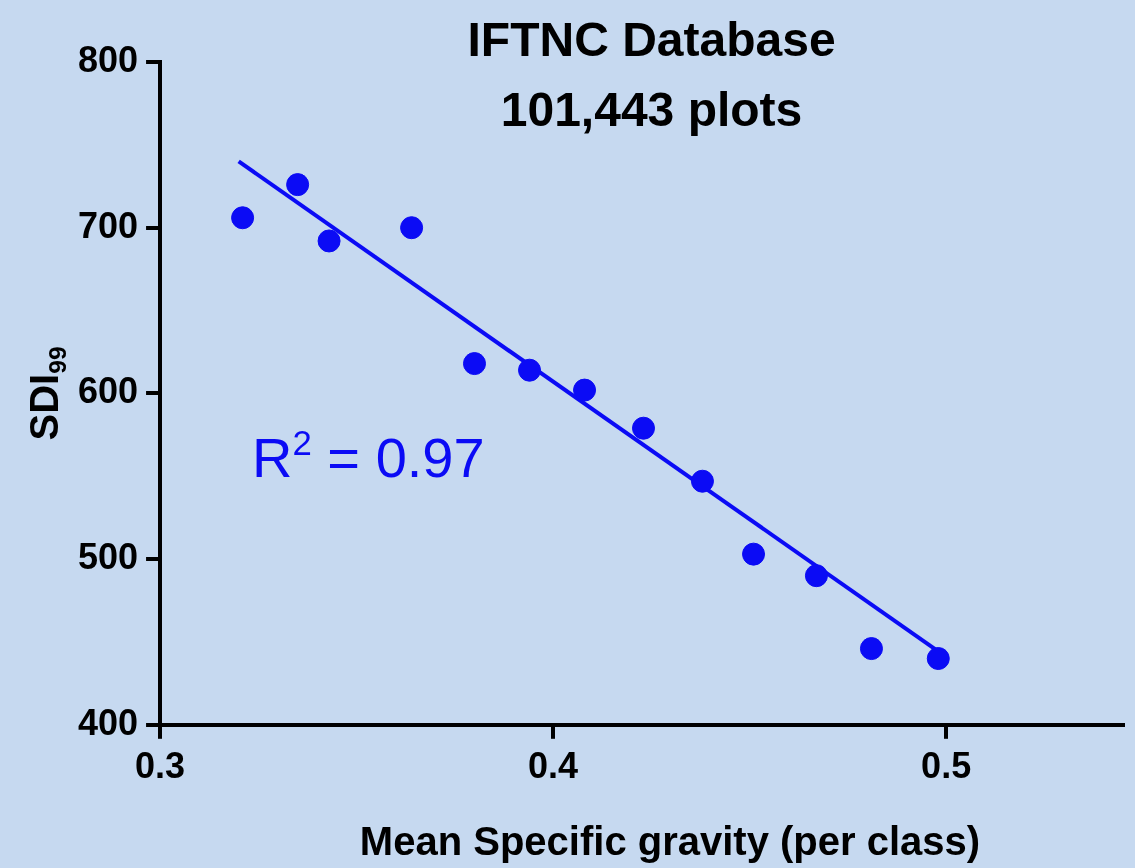 The image size is (1135, 868). I want to click on y-tick-label: 600, so click(108, 391).